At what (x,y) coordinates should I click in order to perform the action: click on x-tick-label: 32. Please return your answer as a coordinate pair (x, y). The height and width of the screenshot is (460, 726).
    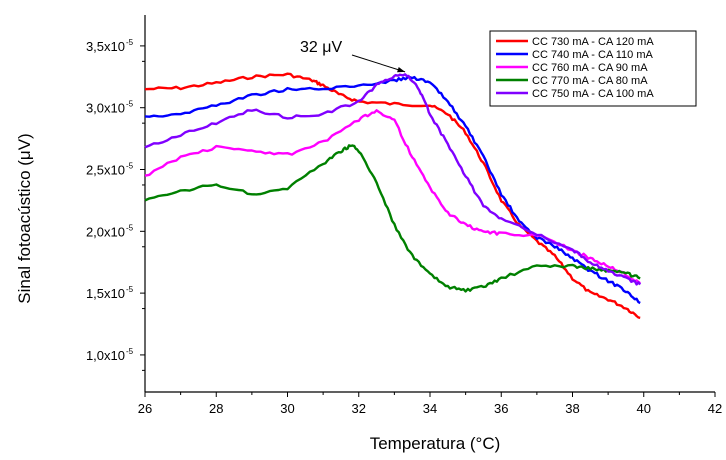
    Looking at the image, I should click on (359, 408).